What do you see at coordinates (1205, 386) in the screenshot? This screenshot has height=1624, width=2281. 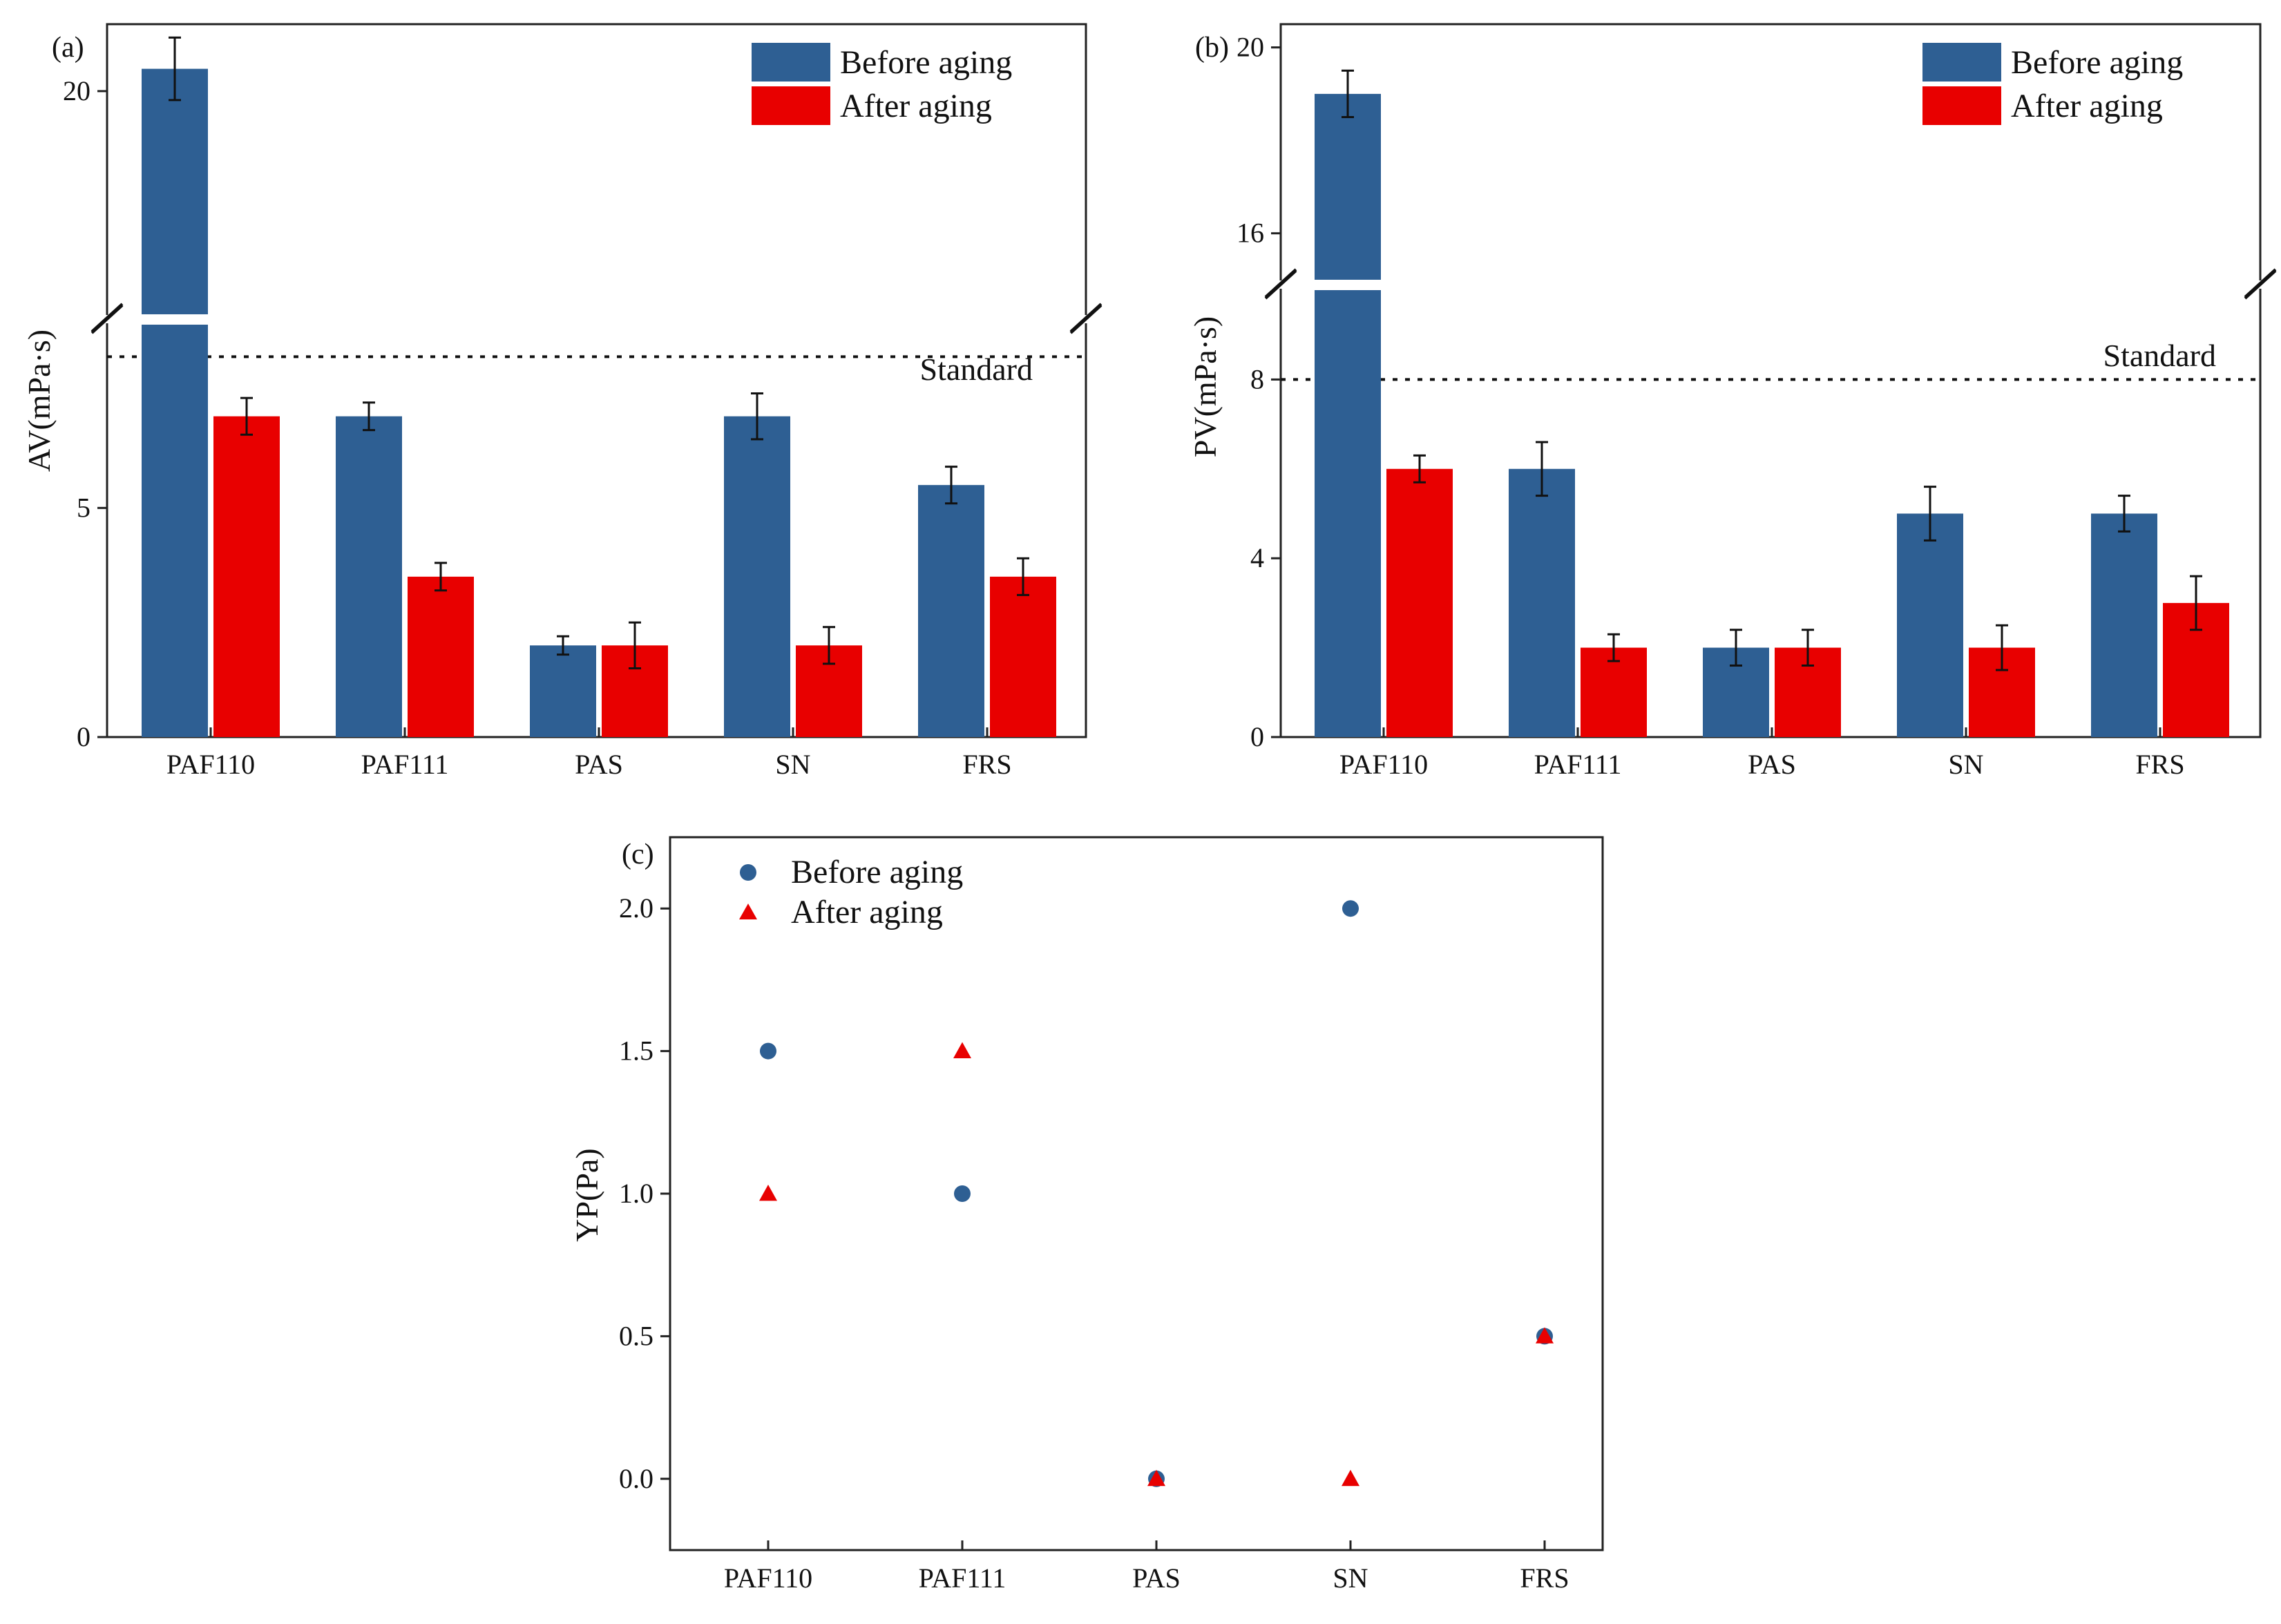 I see `y-axis-title: PV(mPa·s)` at bounding box center [1205, 386].